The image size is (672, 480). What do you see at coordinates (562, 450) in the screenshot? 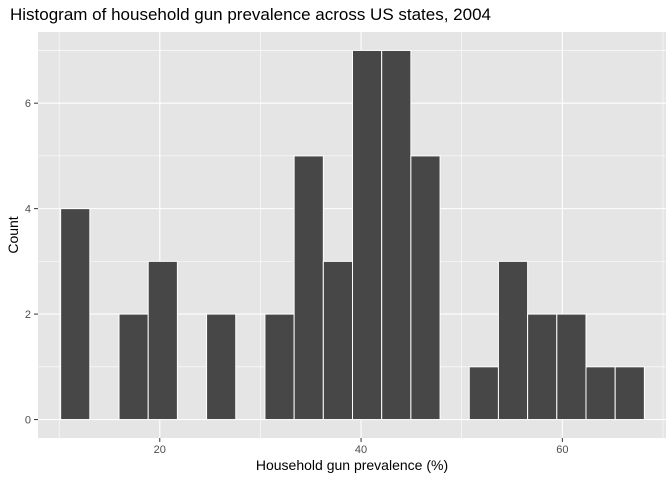
I see `x-tick-label: 60` at bounding box center [562, 450].